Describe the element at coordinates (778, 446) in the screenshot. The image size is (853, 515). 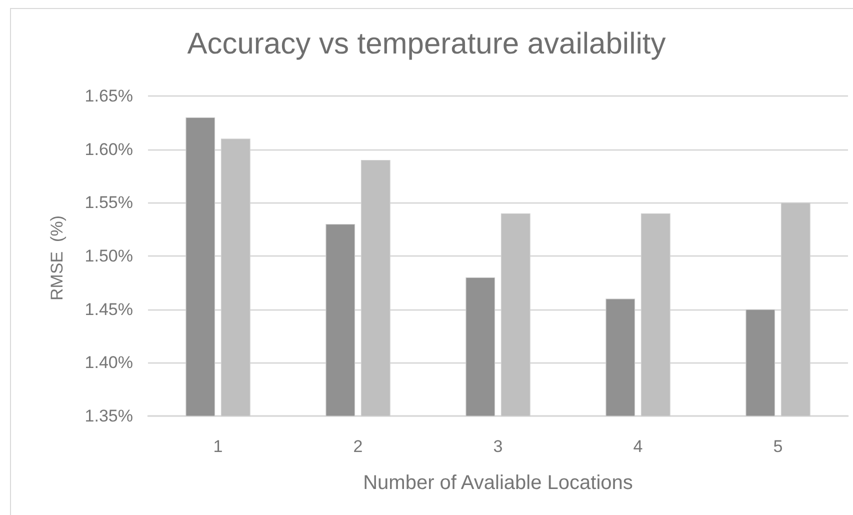
I see `x-tick-label: 5` at that location.